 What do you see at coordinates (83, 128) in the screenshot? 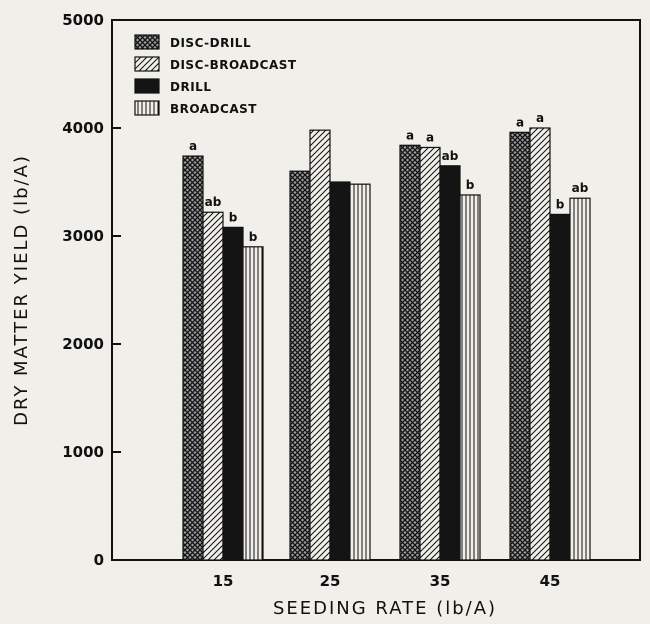
I see `y-tick-label: 4000` at bounding box center [83, 128].